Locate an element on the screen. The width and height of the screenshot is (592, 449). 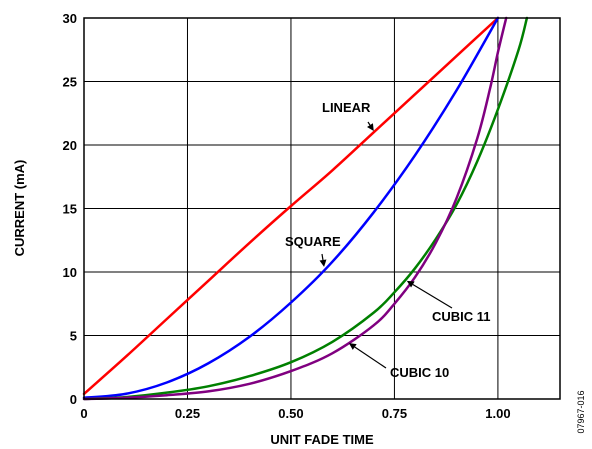
y-tick-label: 15 is located at coordinates (70, 209).